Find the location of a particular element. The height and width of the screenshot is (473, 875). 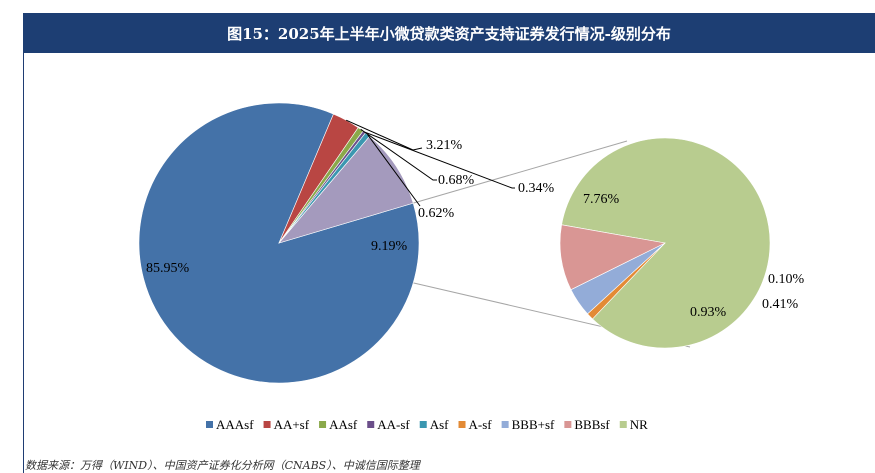

legend-label-aa-plussf: AA+sf is located at coordinates (292, 424).